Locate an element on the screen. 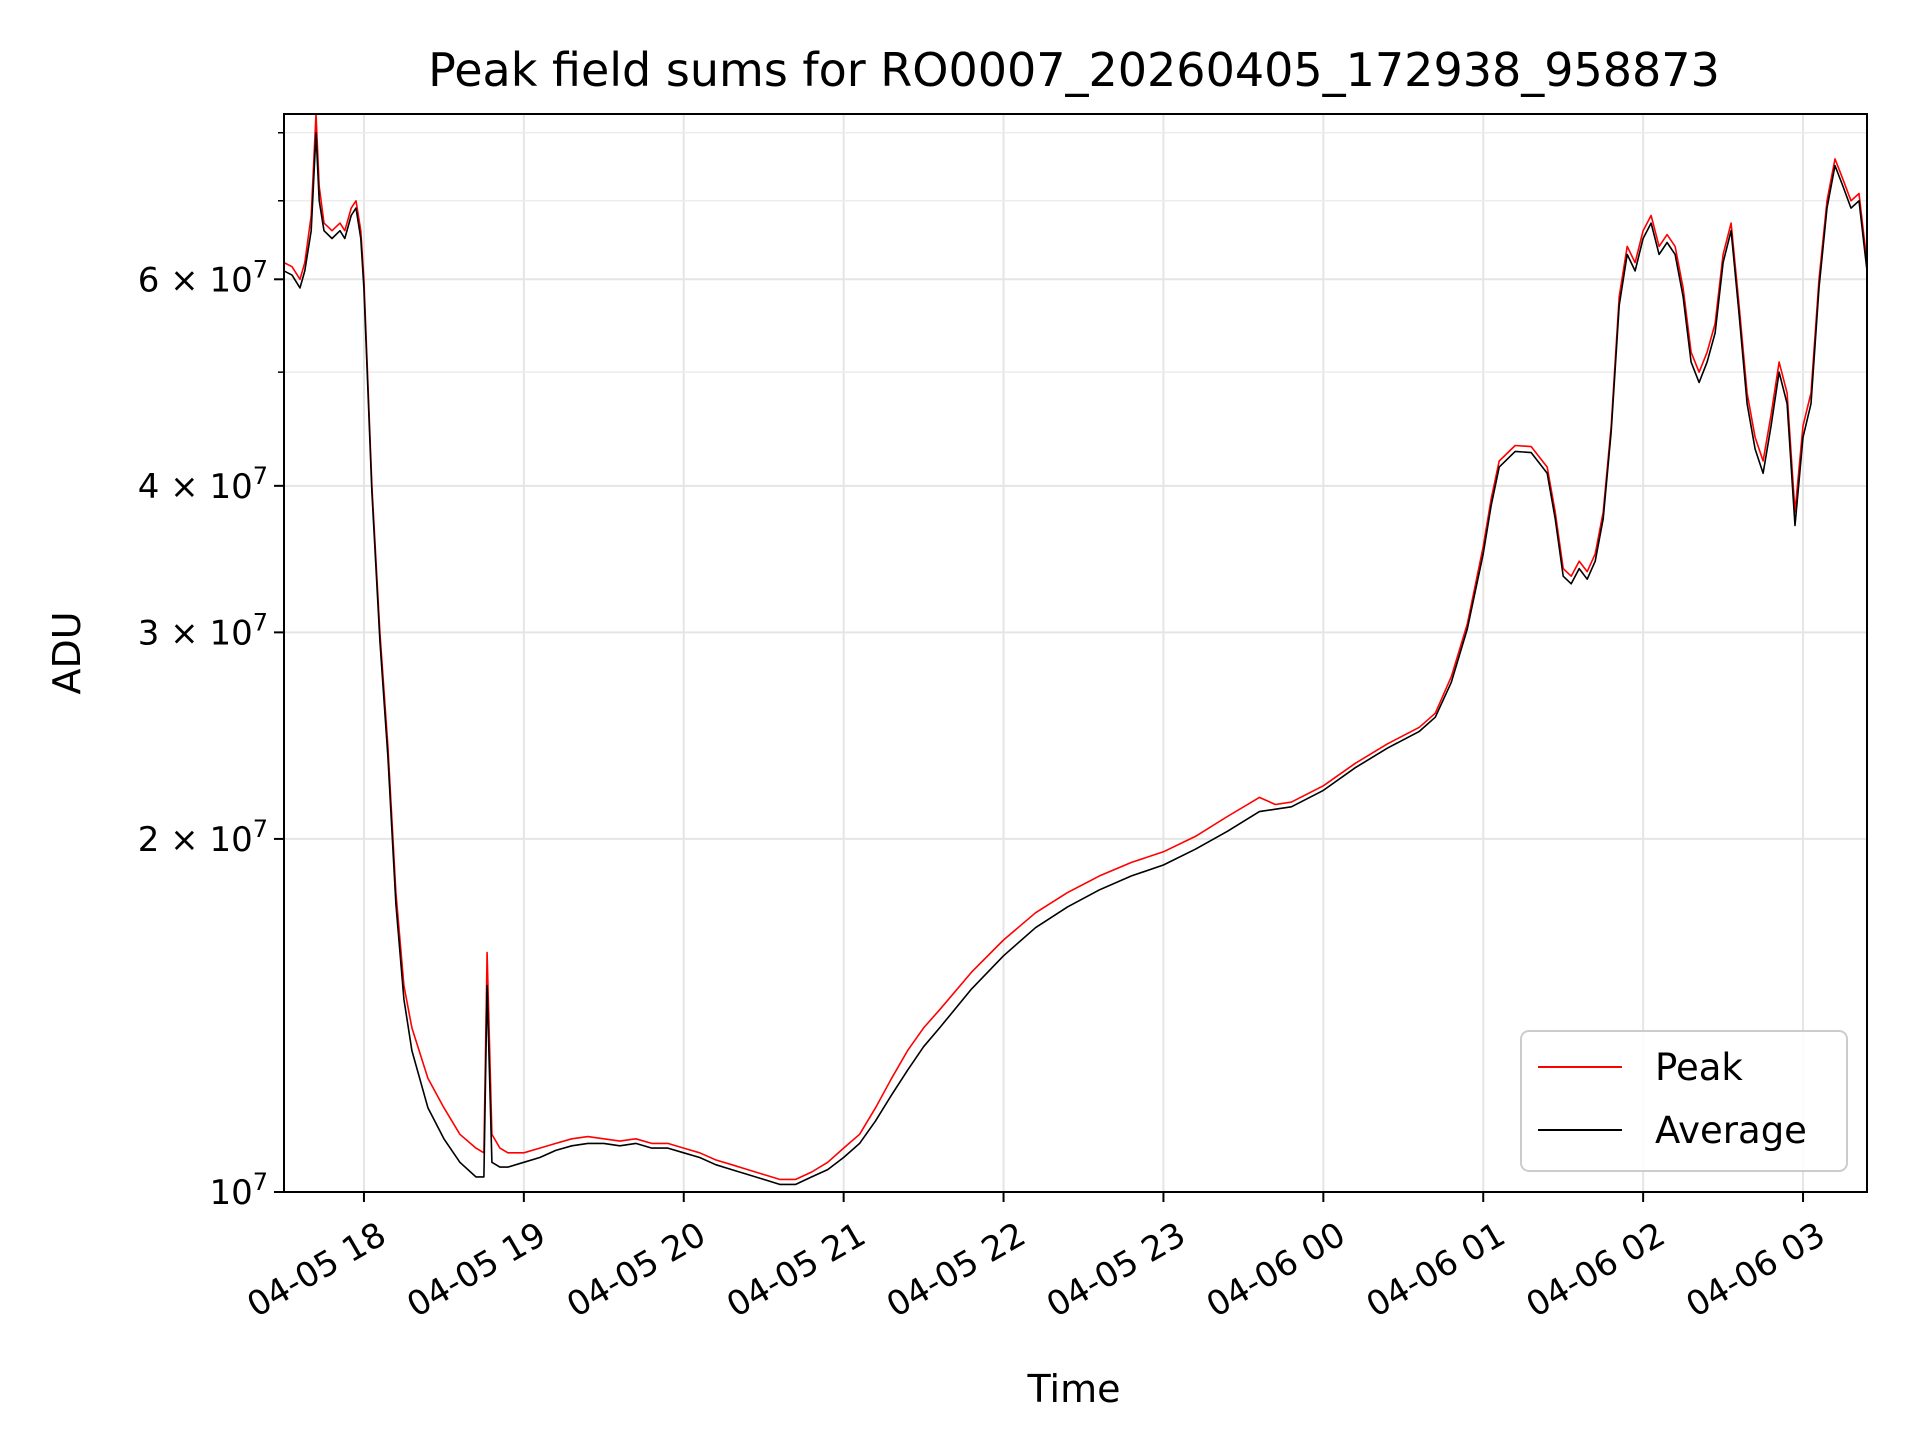  y-tick-label: 3 × 107 is located at coordinates (203, 630).